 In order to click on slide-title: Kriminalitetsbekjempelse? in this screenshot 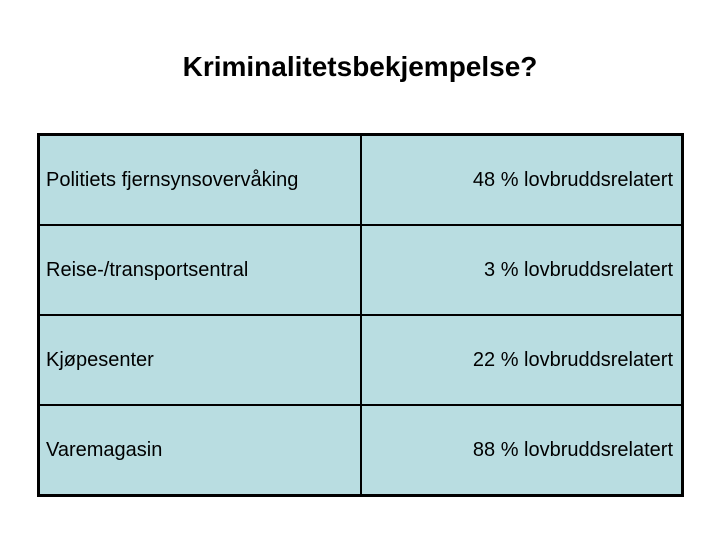, I will do `click(360, 66)`.